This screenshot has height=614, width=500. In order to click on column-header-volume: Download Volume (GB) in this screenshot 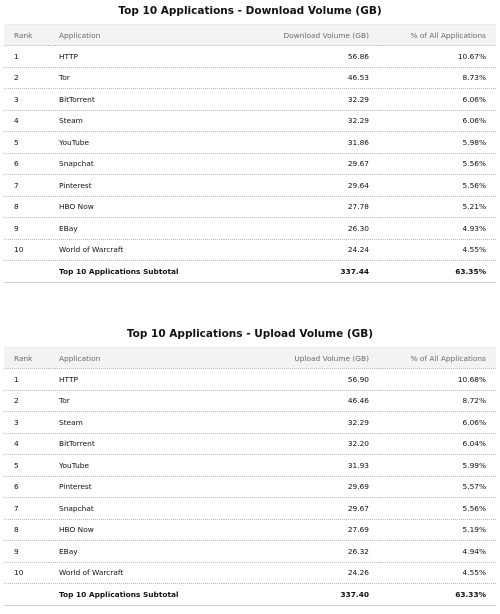, I will do `click(301, 35)`.